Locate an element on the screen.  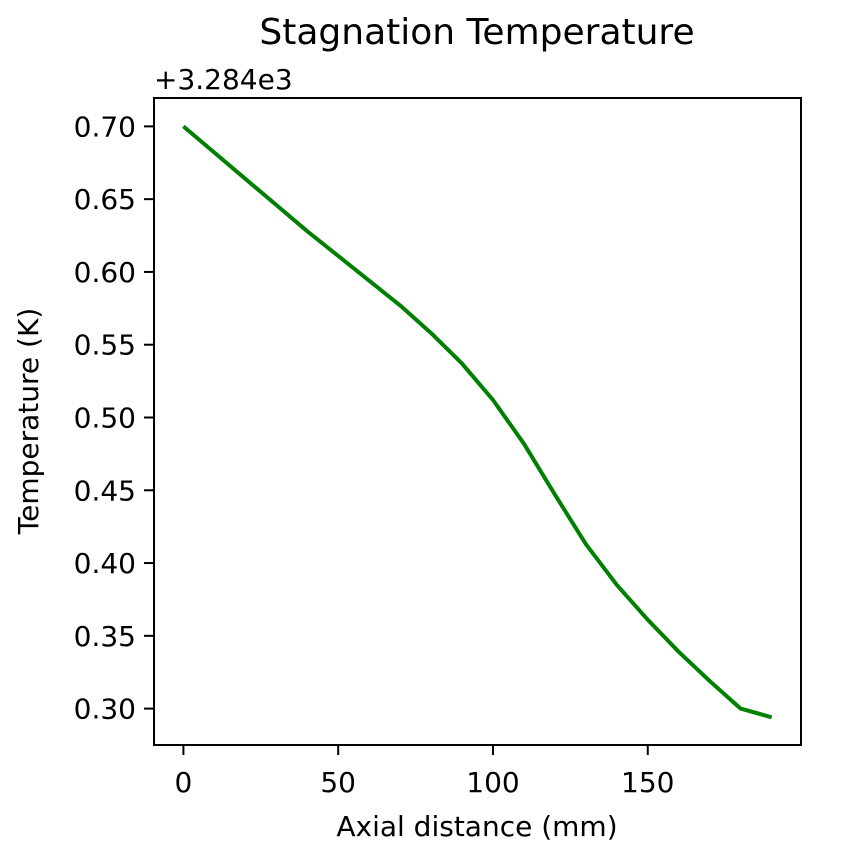
x-tick-label: 0 is located at coordinates (183, 782).